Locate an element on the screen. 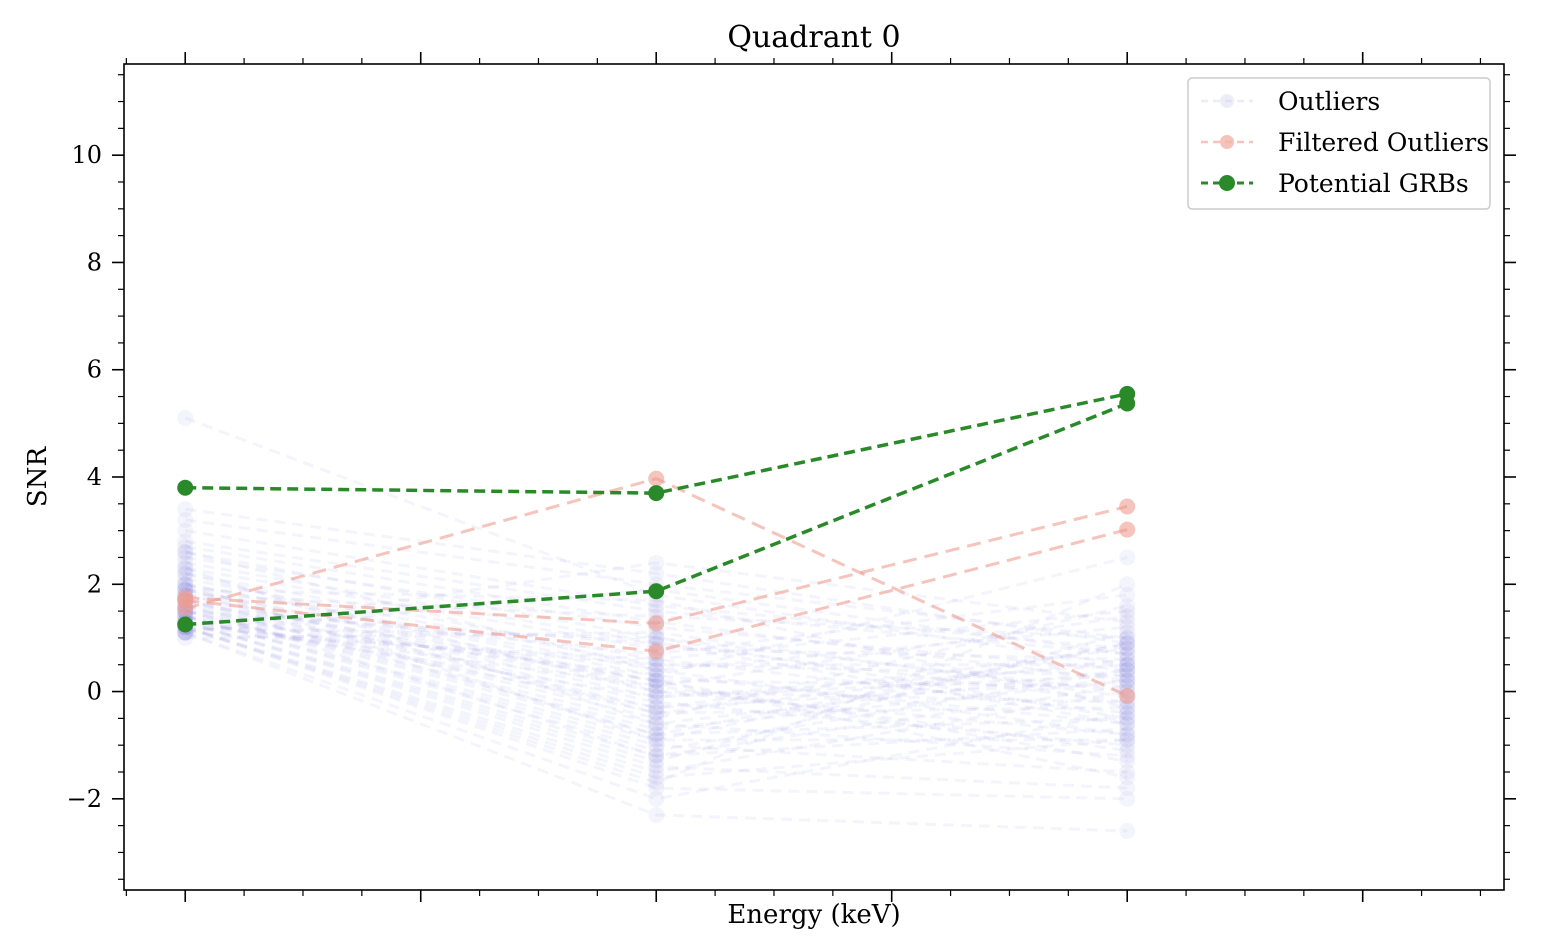 The height and width of the screenshot is (946, 1542). legend-outliers-marker is located at coordinates (1227, 101).